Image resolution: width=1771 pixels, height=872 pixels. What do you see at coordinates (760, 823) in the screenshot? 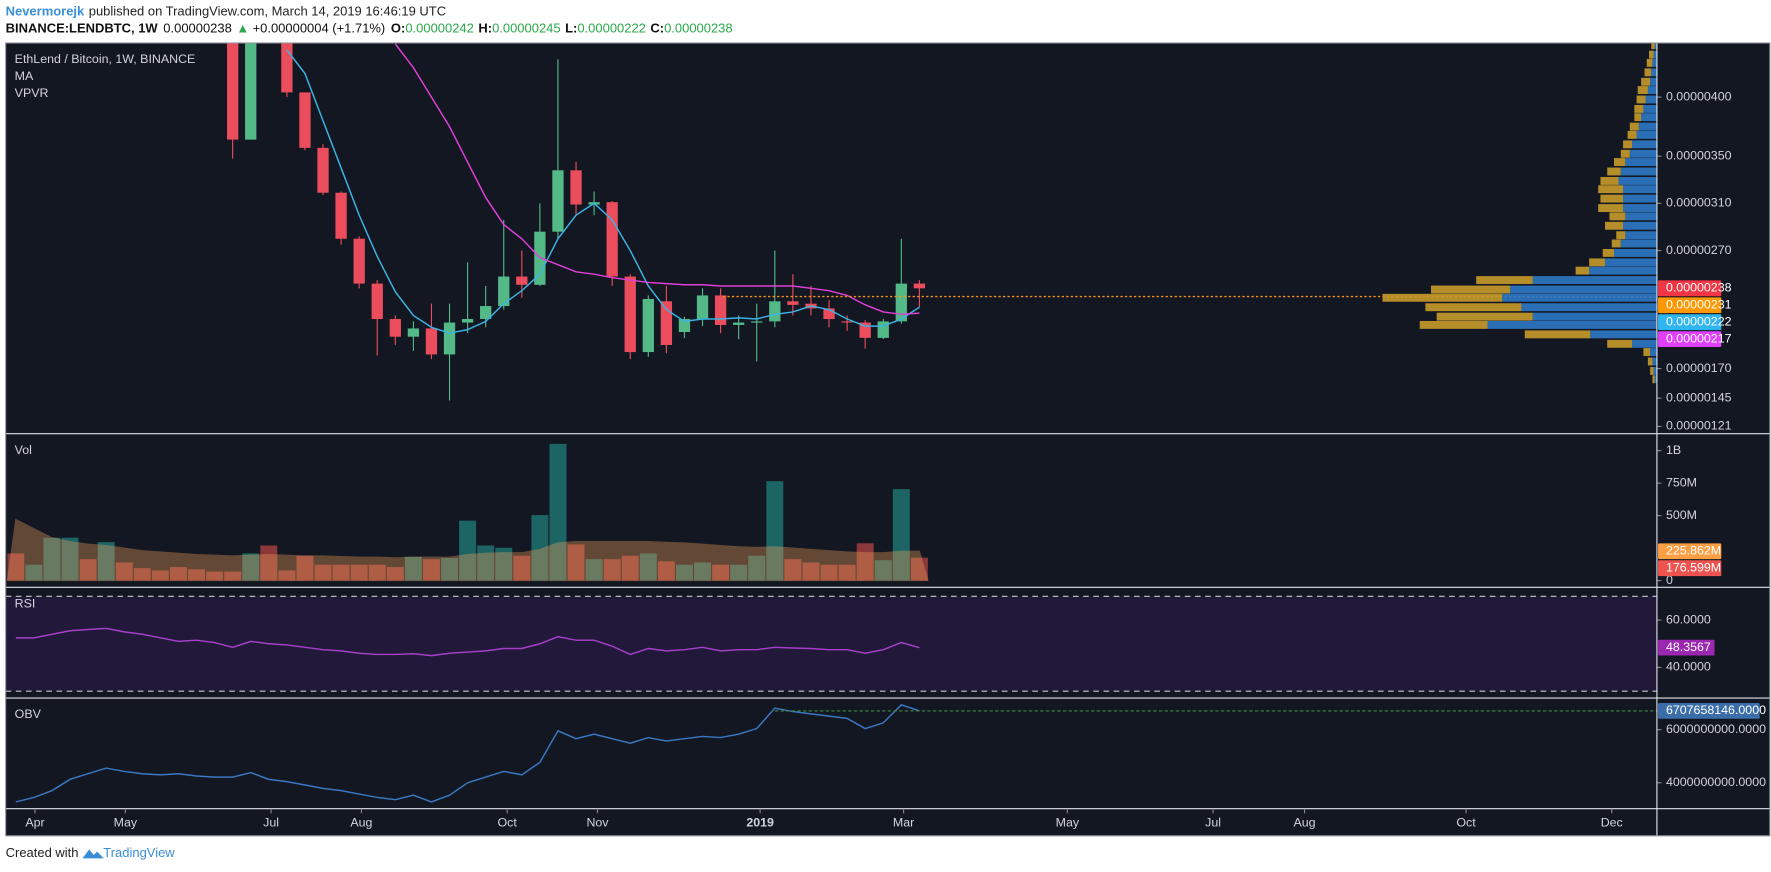
I see `x-tick-label: 2019` at bounding box center [760, 823].